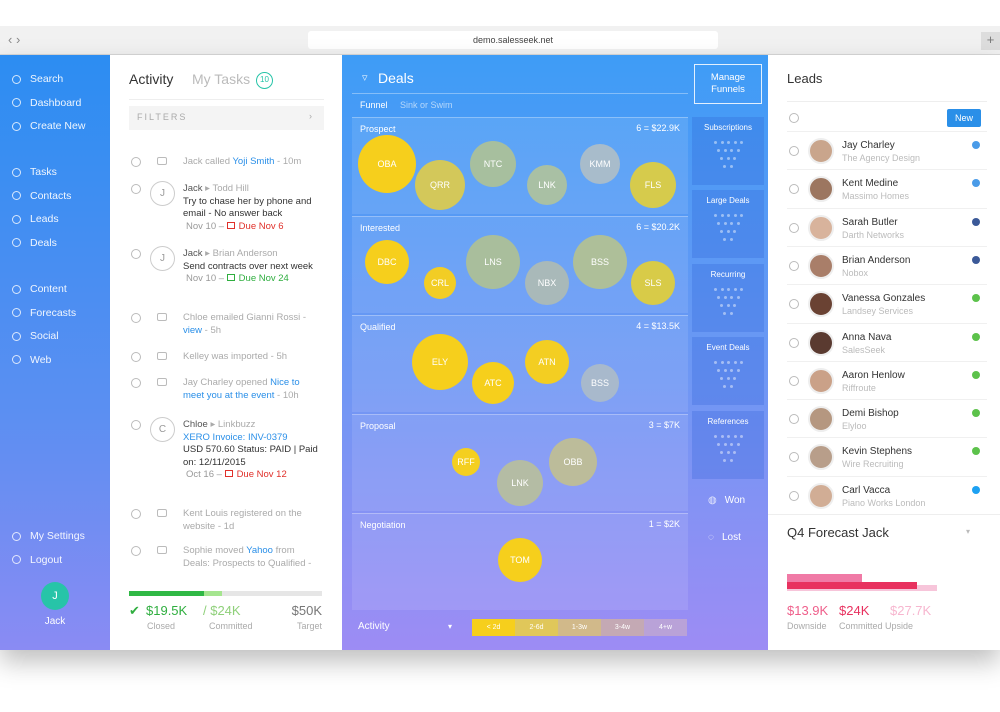 Image resolution: width=1000 pixels, height=712 pixels. Describe the element at coordinates (34, 243) in the screenshot. I see `nav-item: Deals` at that location.